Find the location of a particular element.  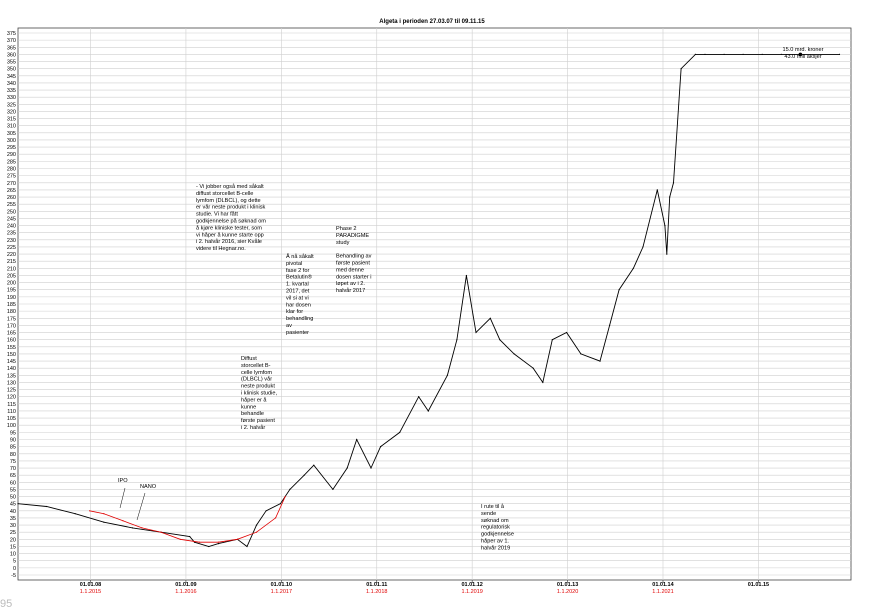

y-tick-label: 155 is located at coordinates (11, 348).